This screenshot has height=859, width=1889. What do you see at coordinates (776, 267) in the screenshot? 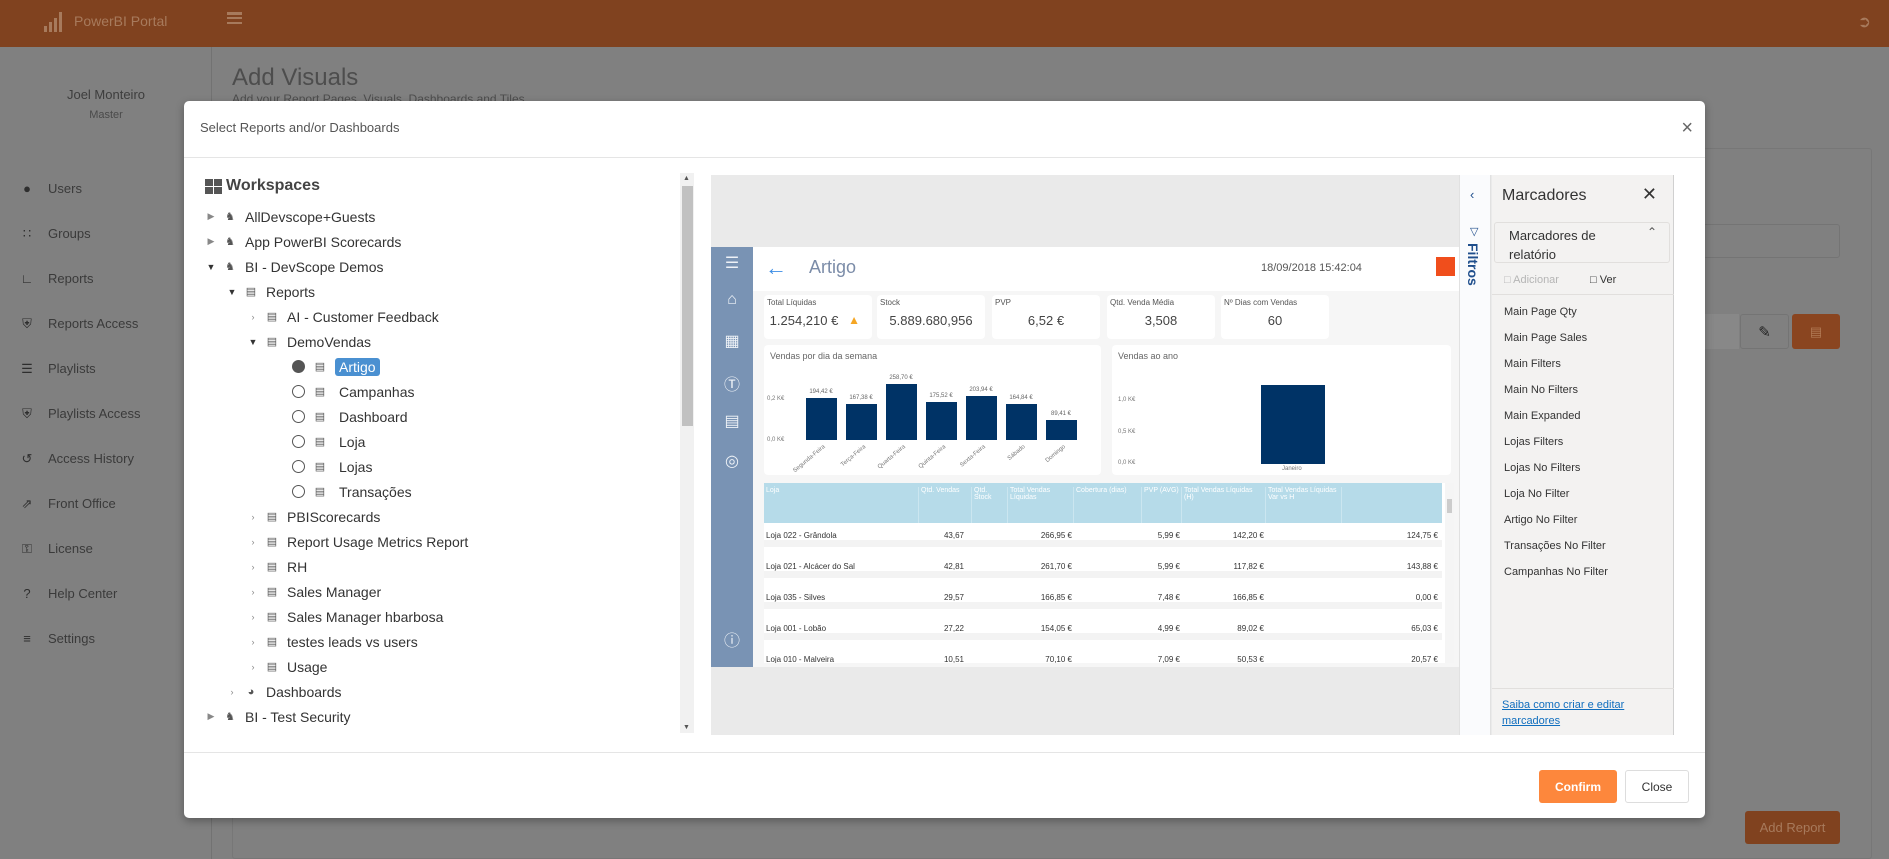
I see `back-arrow-icon: ←` at bounding box center [776, 267].